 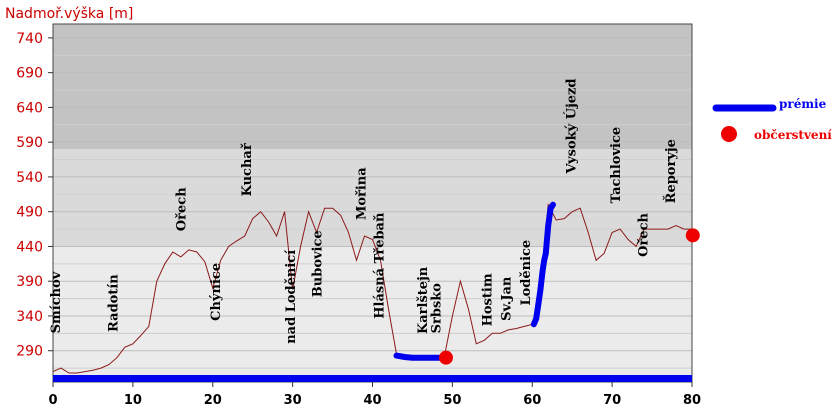 What do you see at coordinates (29, 108) in the screenshot?
I see `y-tick-label: 640` at bounding box center [29, 108].